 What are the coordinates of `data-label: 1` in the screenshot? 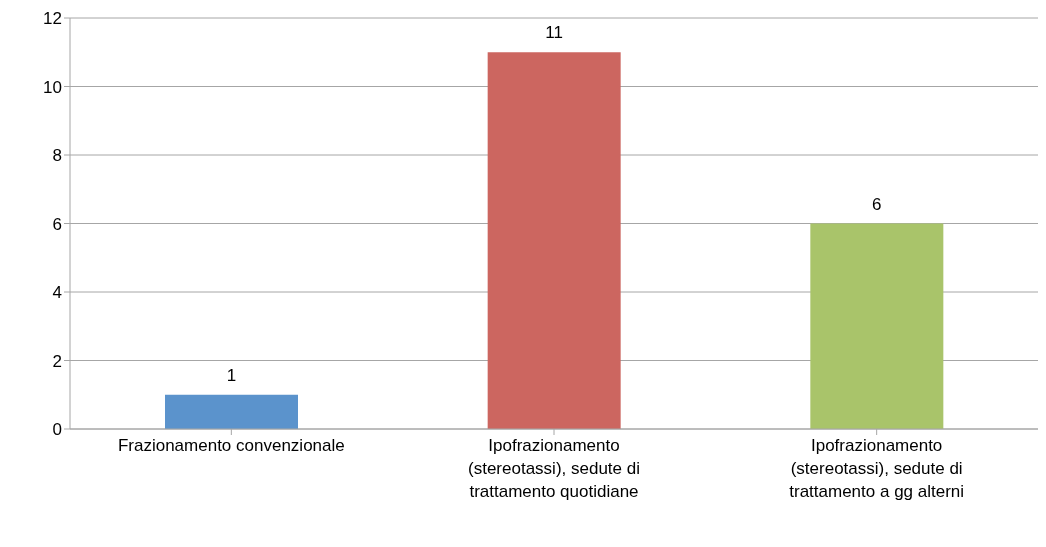 It's located at (231, 375).